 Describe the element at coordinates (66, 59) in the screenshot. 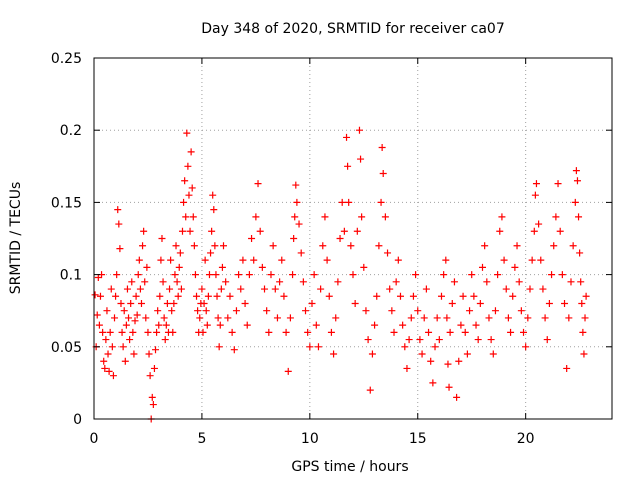

I see `y-tick-label: 0.25` at that location.